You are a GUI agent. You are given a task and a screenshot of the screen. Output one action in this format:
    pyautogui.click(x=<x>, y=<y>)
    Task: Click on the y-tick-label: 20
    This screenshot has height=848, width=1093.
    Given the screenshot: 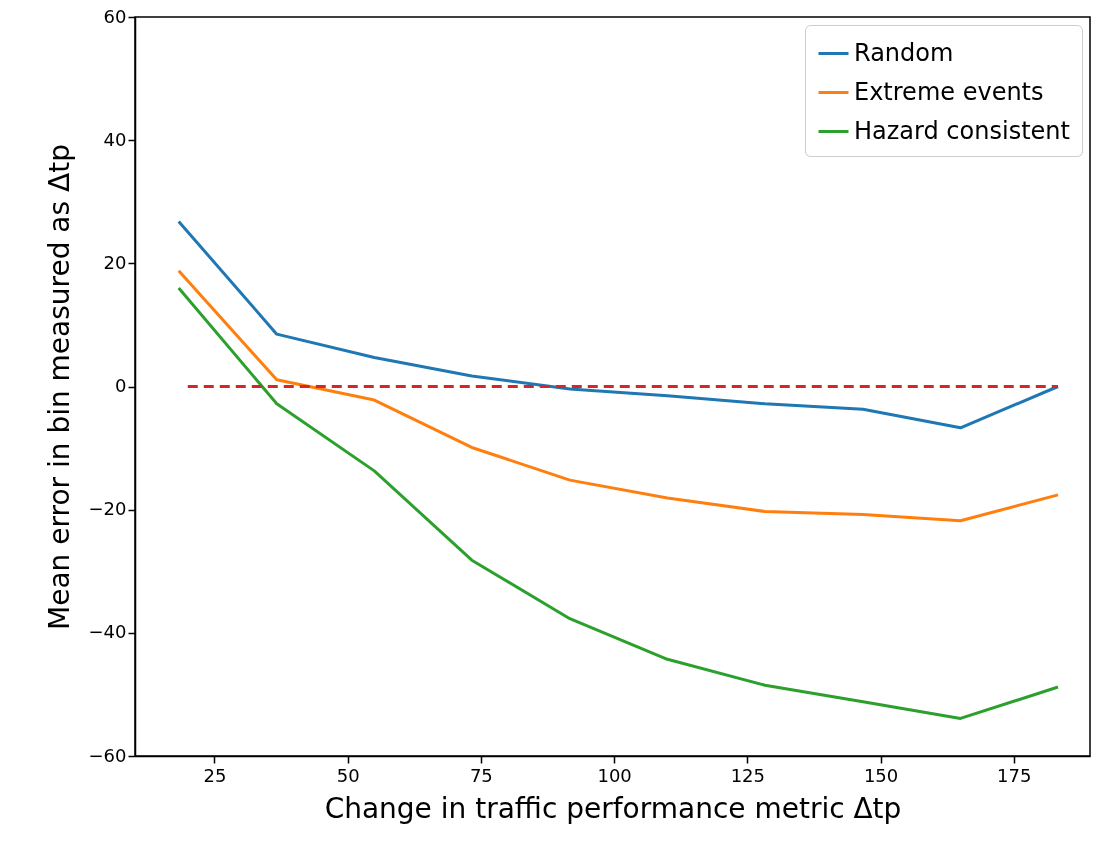 What is the action you would take?
    pyautogui.click(x=115, y=262)
    